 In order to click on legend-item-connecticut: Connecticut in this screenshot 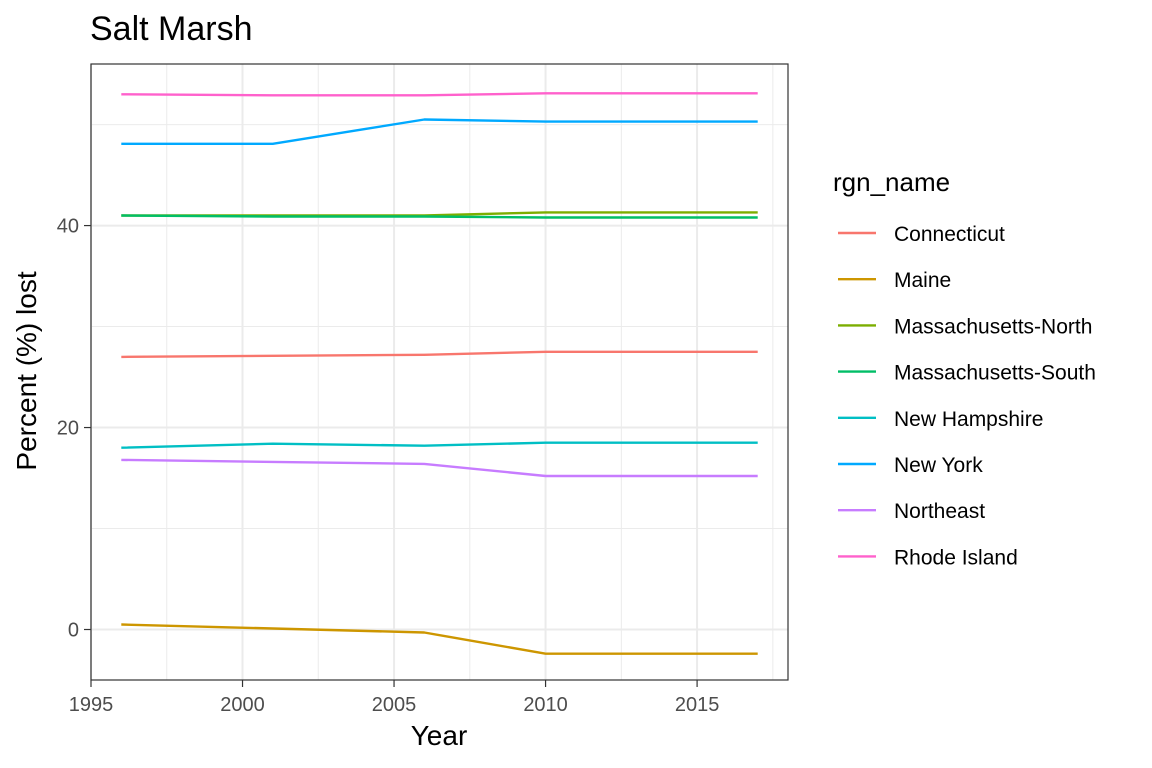, I will do `click(921, 234)`.